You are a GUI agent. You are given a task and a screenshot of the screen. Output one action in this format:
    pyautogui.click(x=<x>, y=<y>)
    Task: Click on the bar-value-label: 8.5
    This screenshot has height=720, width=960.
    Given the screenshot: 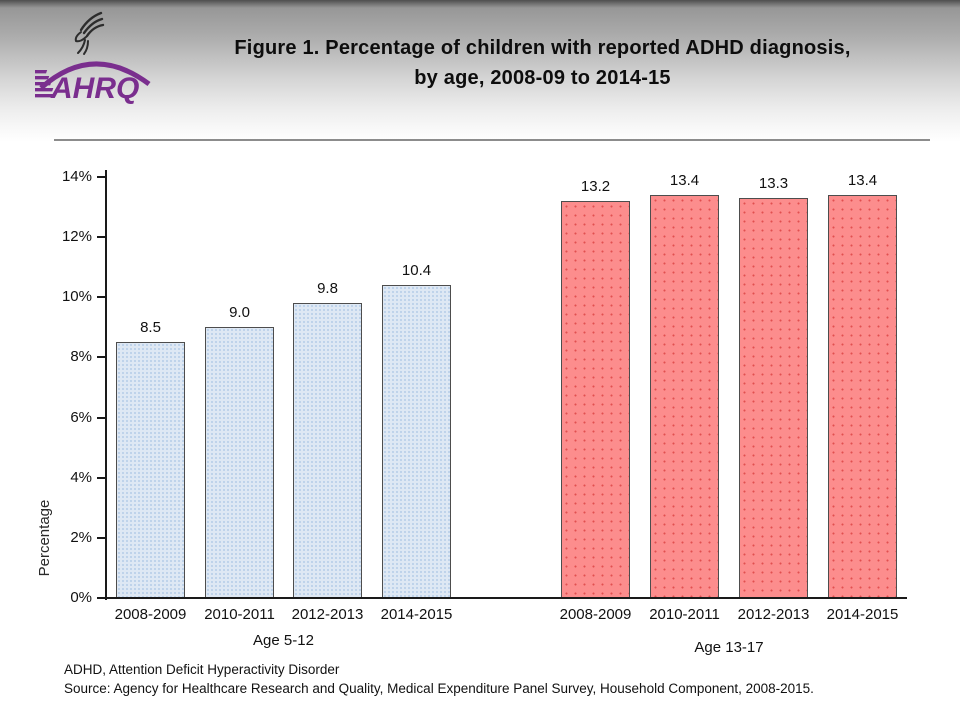 What is the action you would take?
    pyautogui.click(x=150, y=328)
    